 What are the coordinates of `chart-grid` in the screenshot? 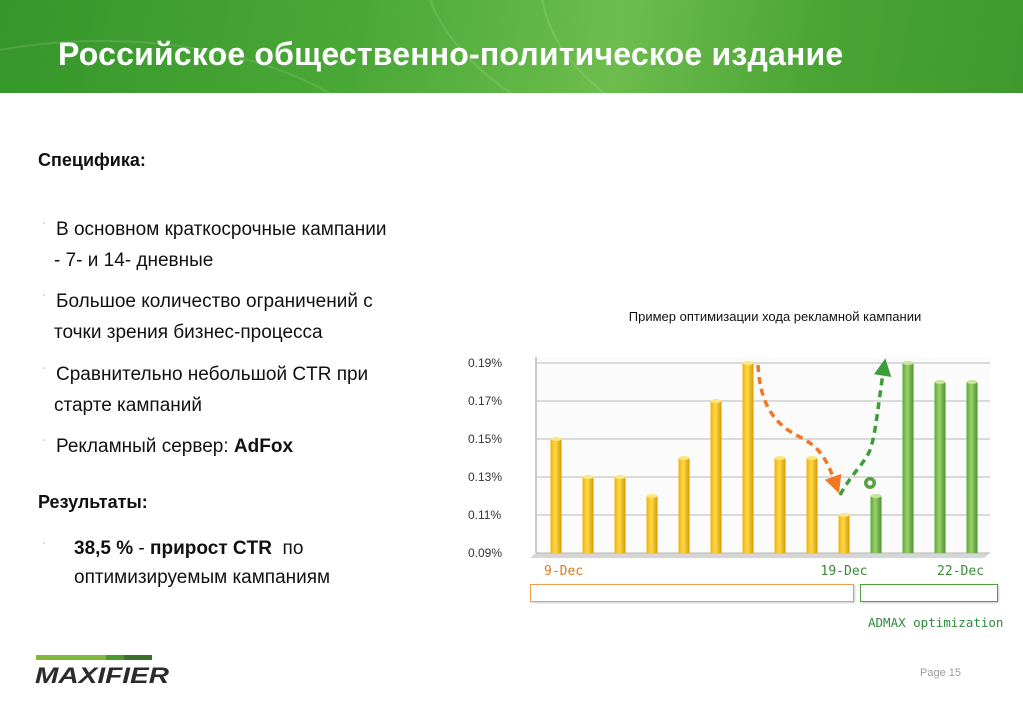 It's located at (760, 457).